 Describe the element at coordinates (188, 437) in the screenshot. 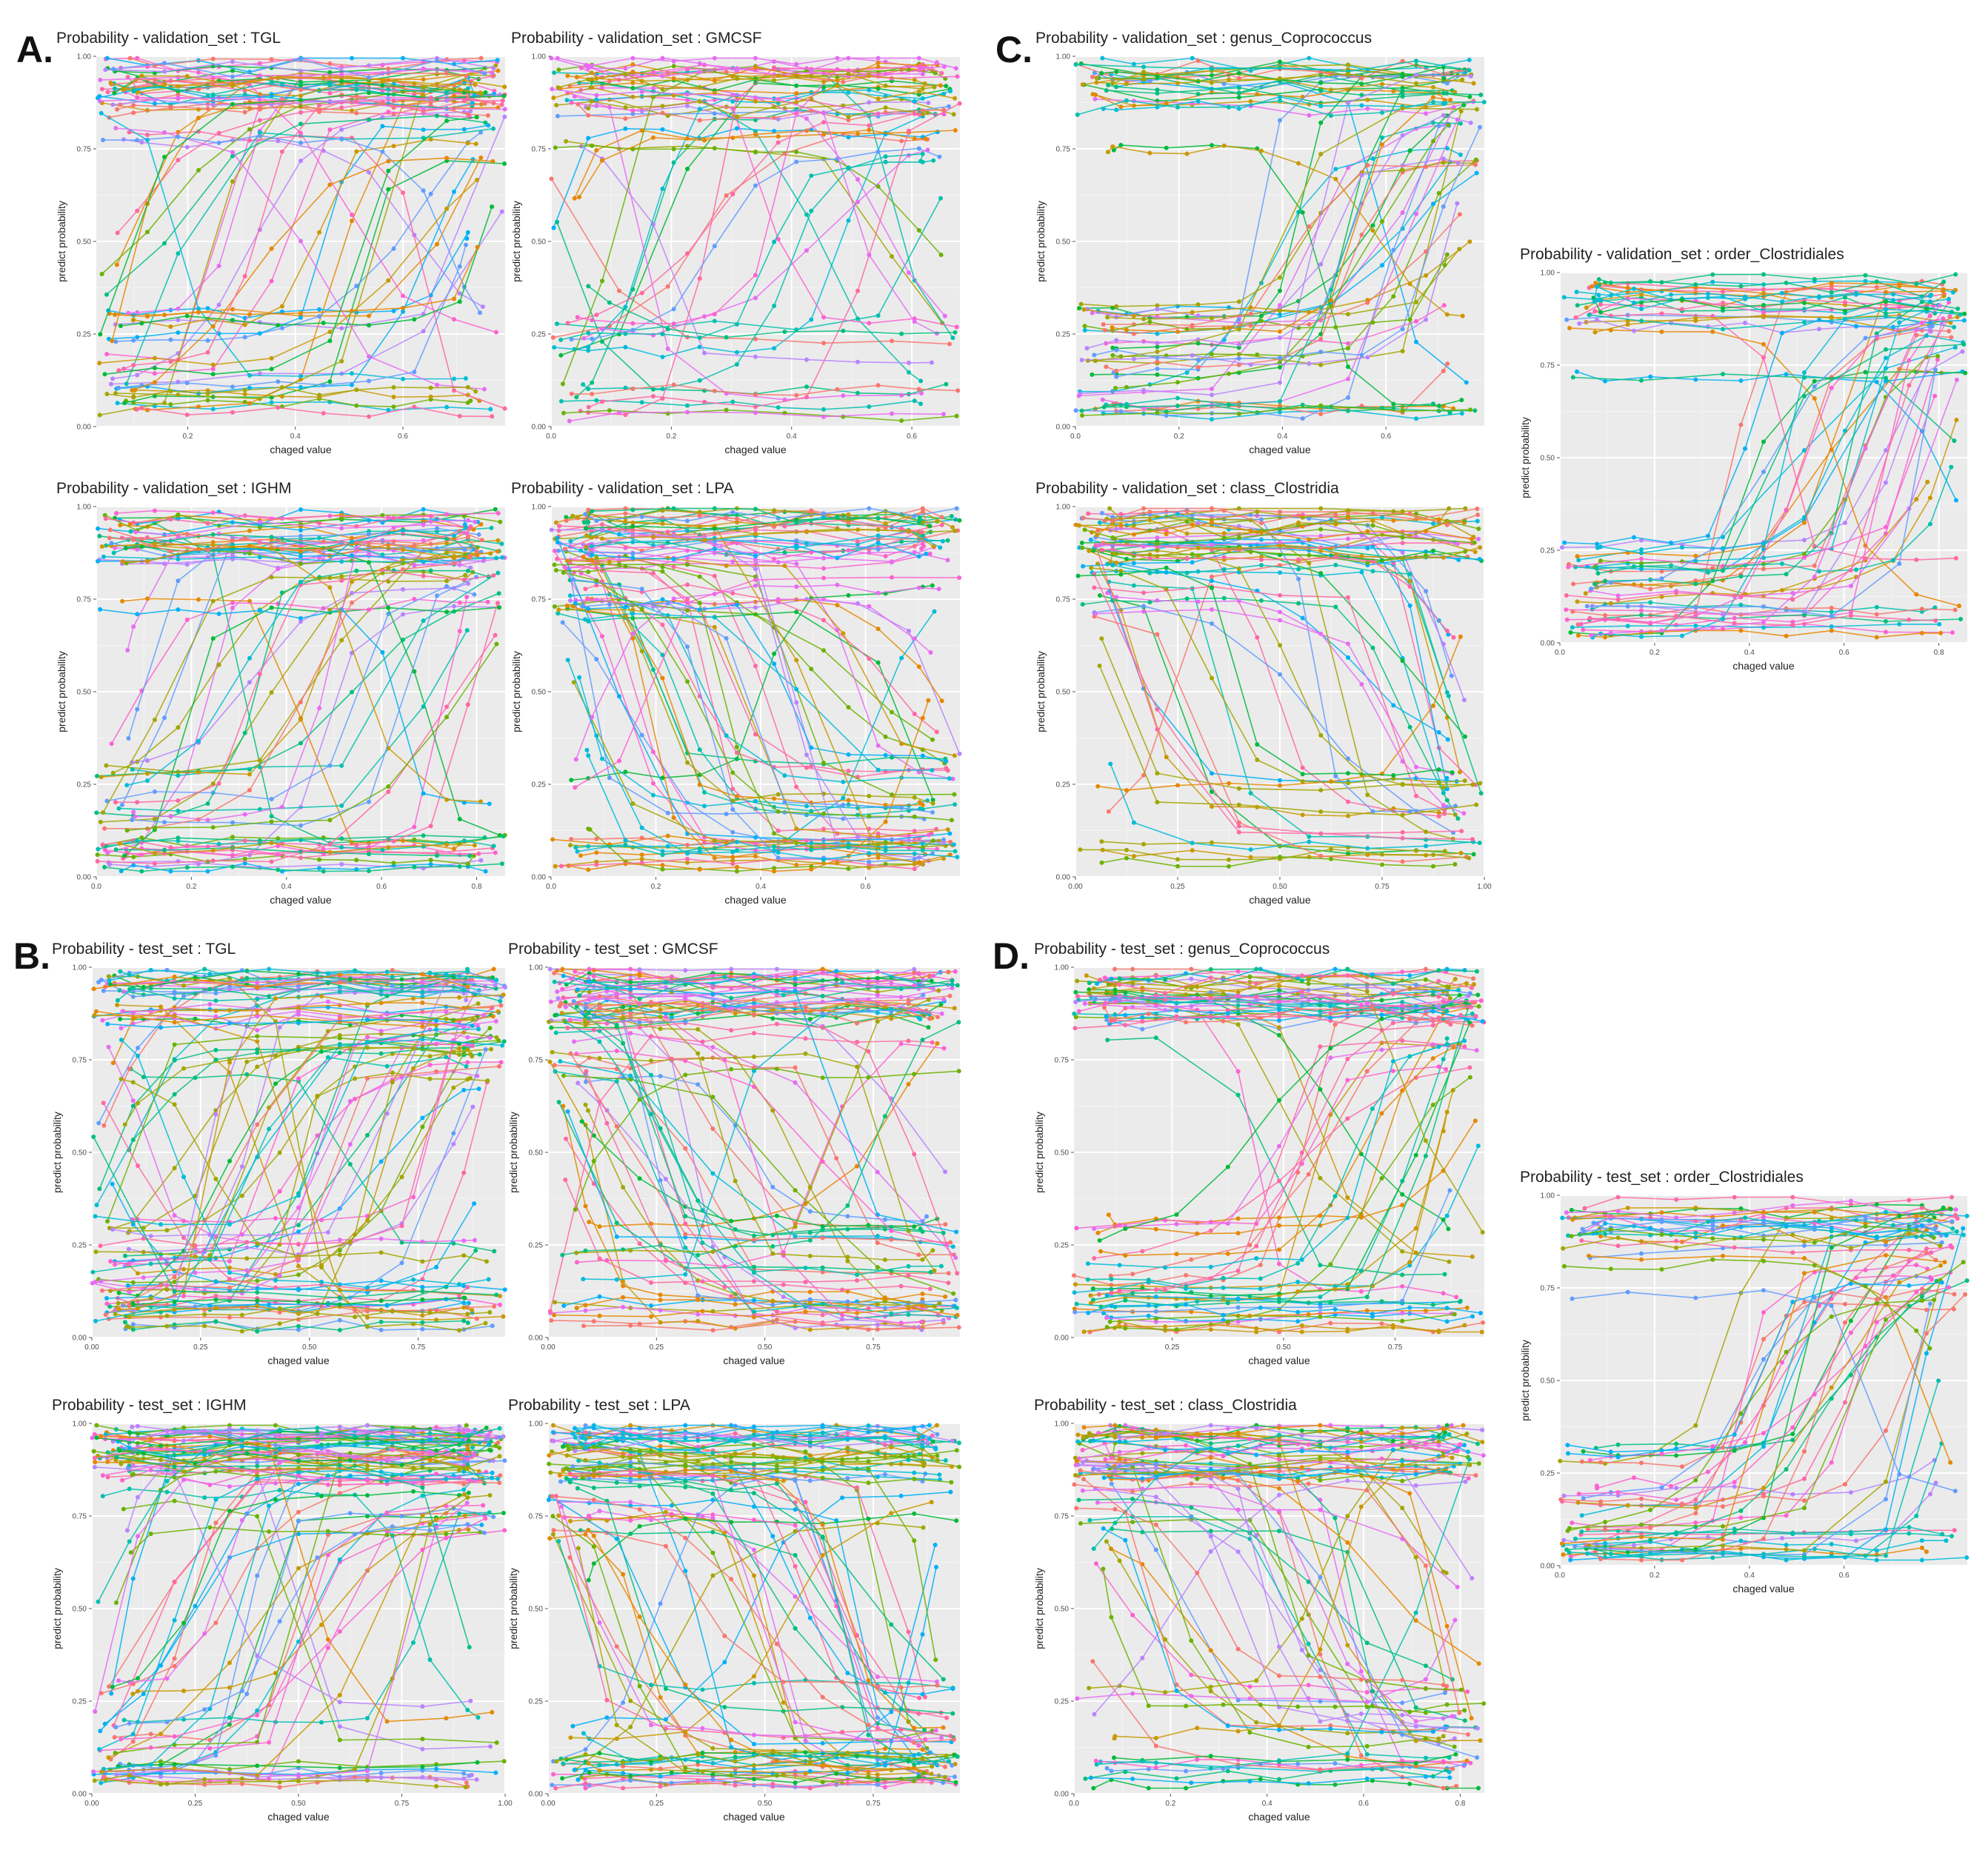

I see `x-tick-label: 0.2` at that location.